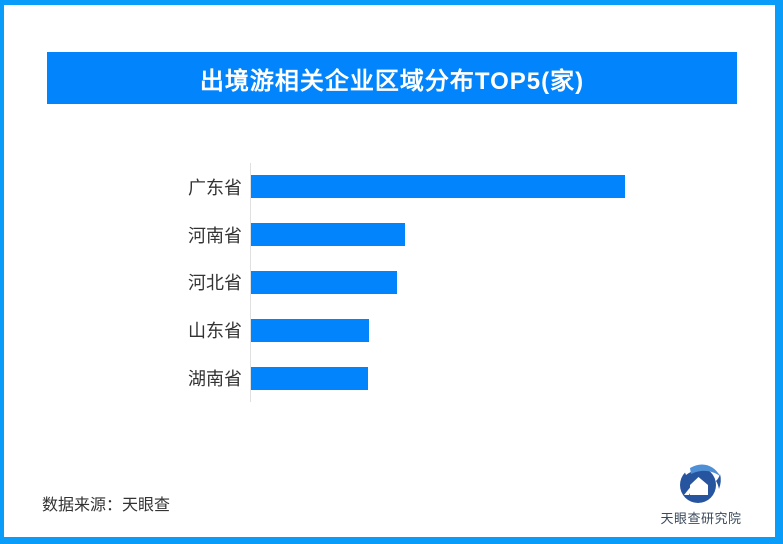 This screenshot has height=544, width=783. I want to click on title-banner: 出境游相关企业区域分布TOP5(家), so click(392, 78).